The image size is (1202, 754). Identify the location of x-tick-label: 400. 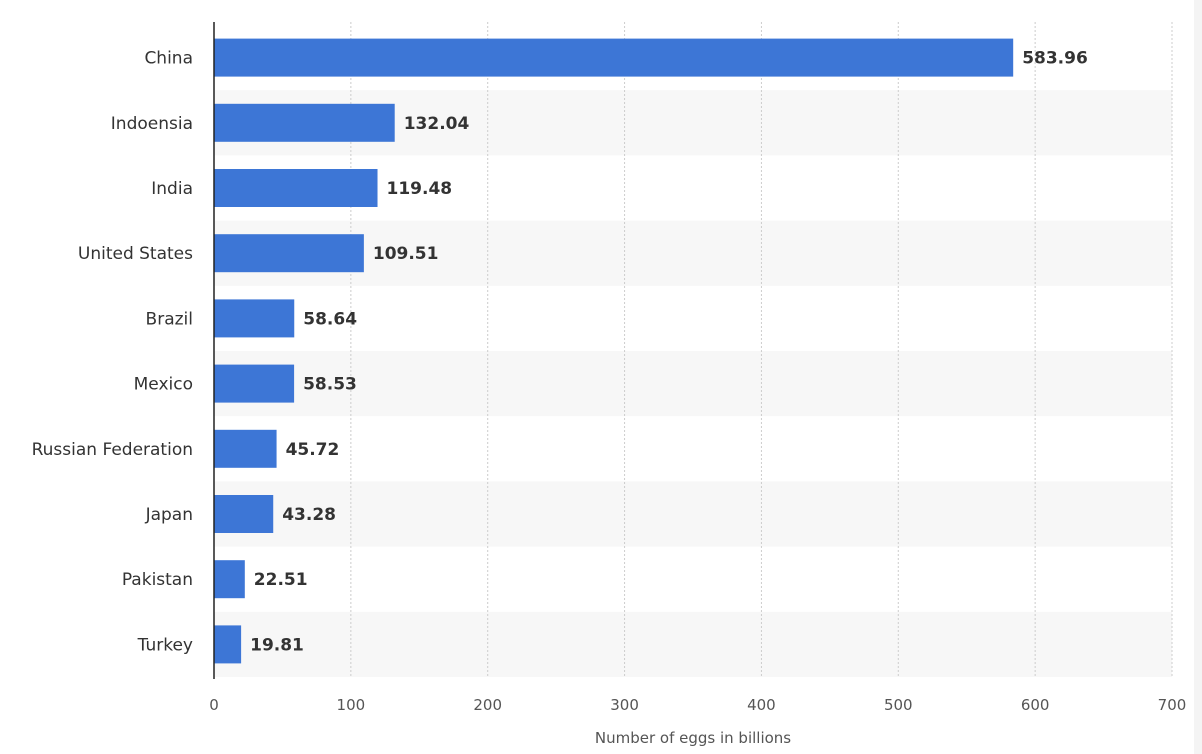
(761, 705).